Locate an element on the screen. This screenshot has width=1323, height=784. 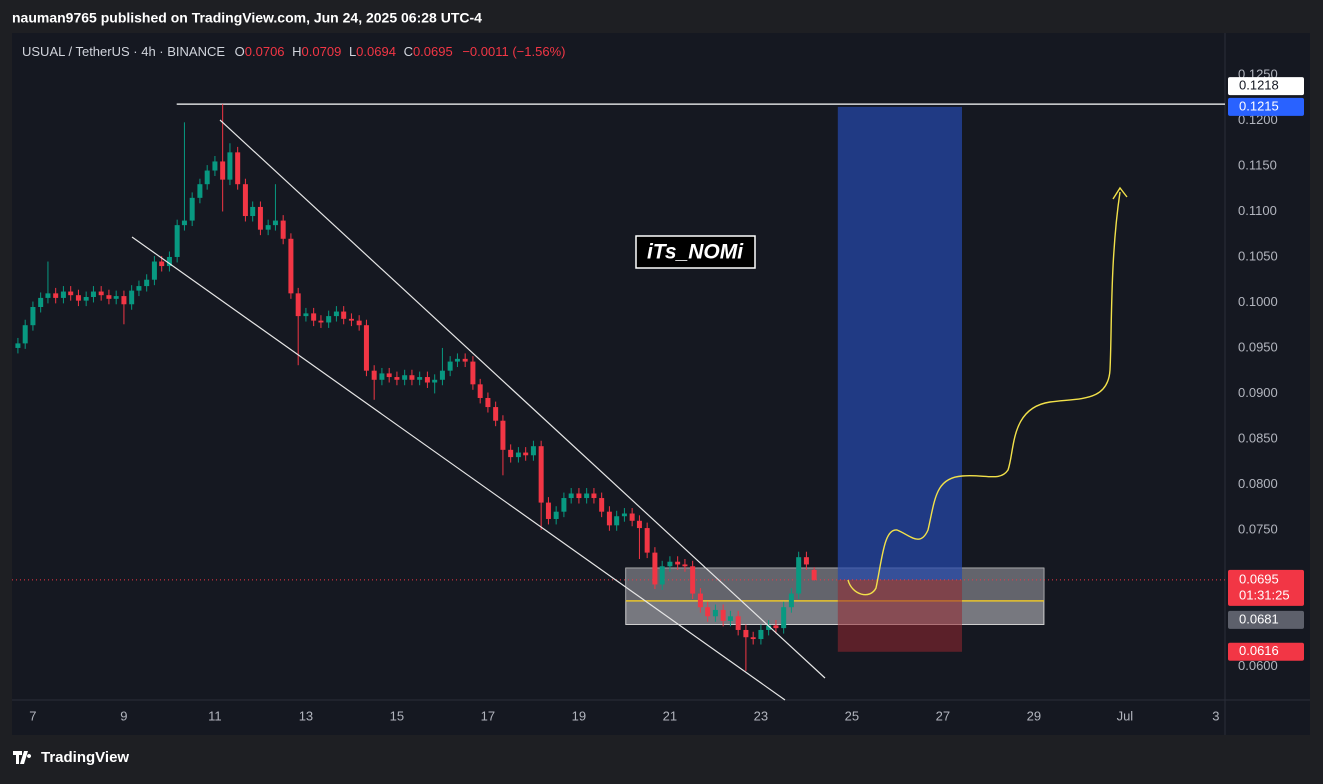
y-tick-label: 0.0800 is located at coordinates (1258, 483).